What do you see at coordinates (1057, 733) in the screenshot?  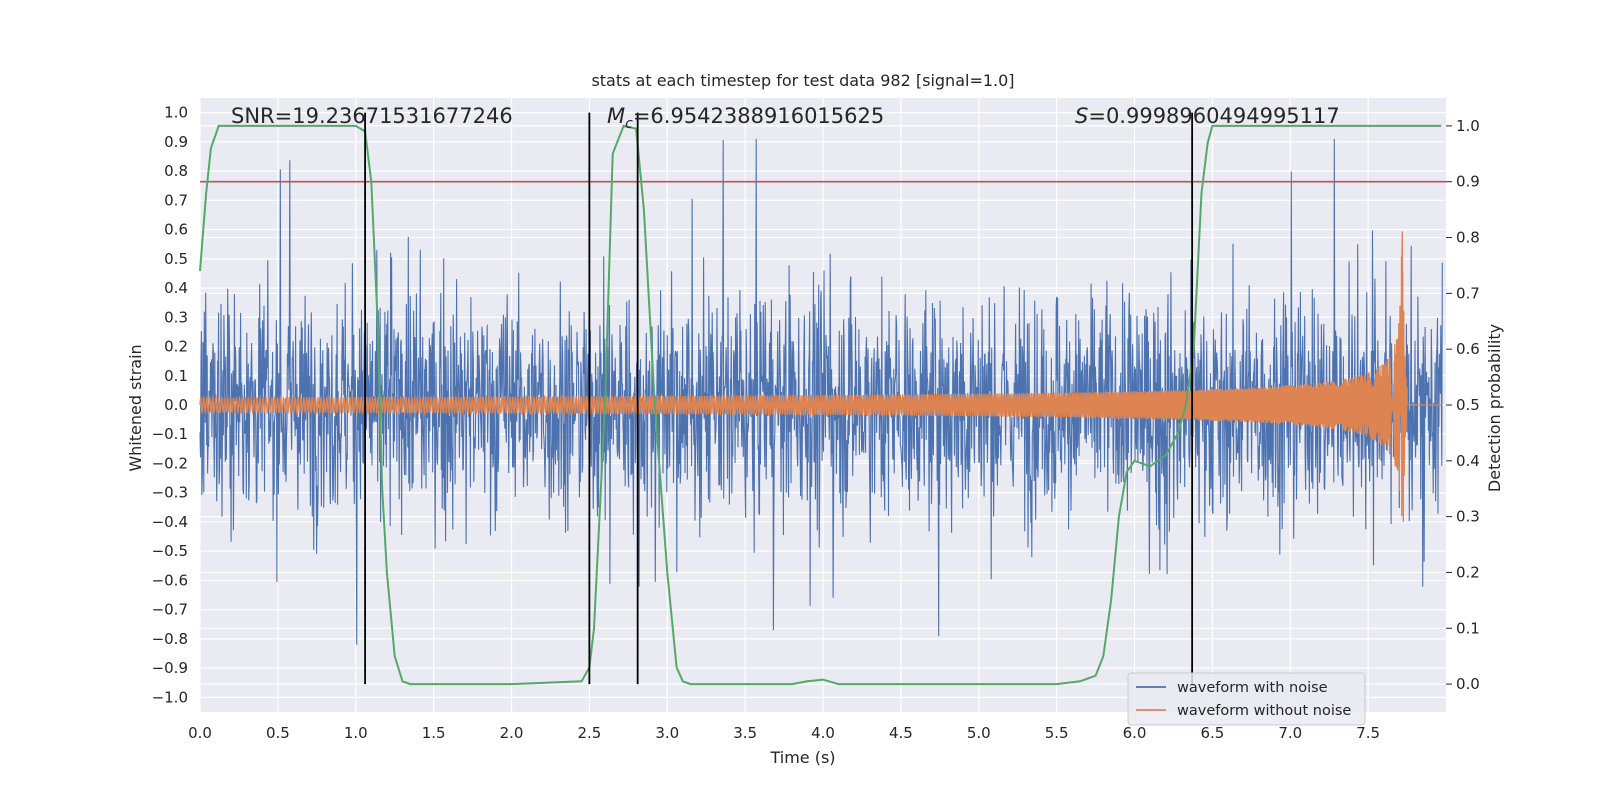 I see `x-tick-label: 5.5` at bounding box center [1057, 733].